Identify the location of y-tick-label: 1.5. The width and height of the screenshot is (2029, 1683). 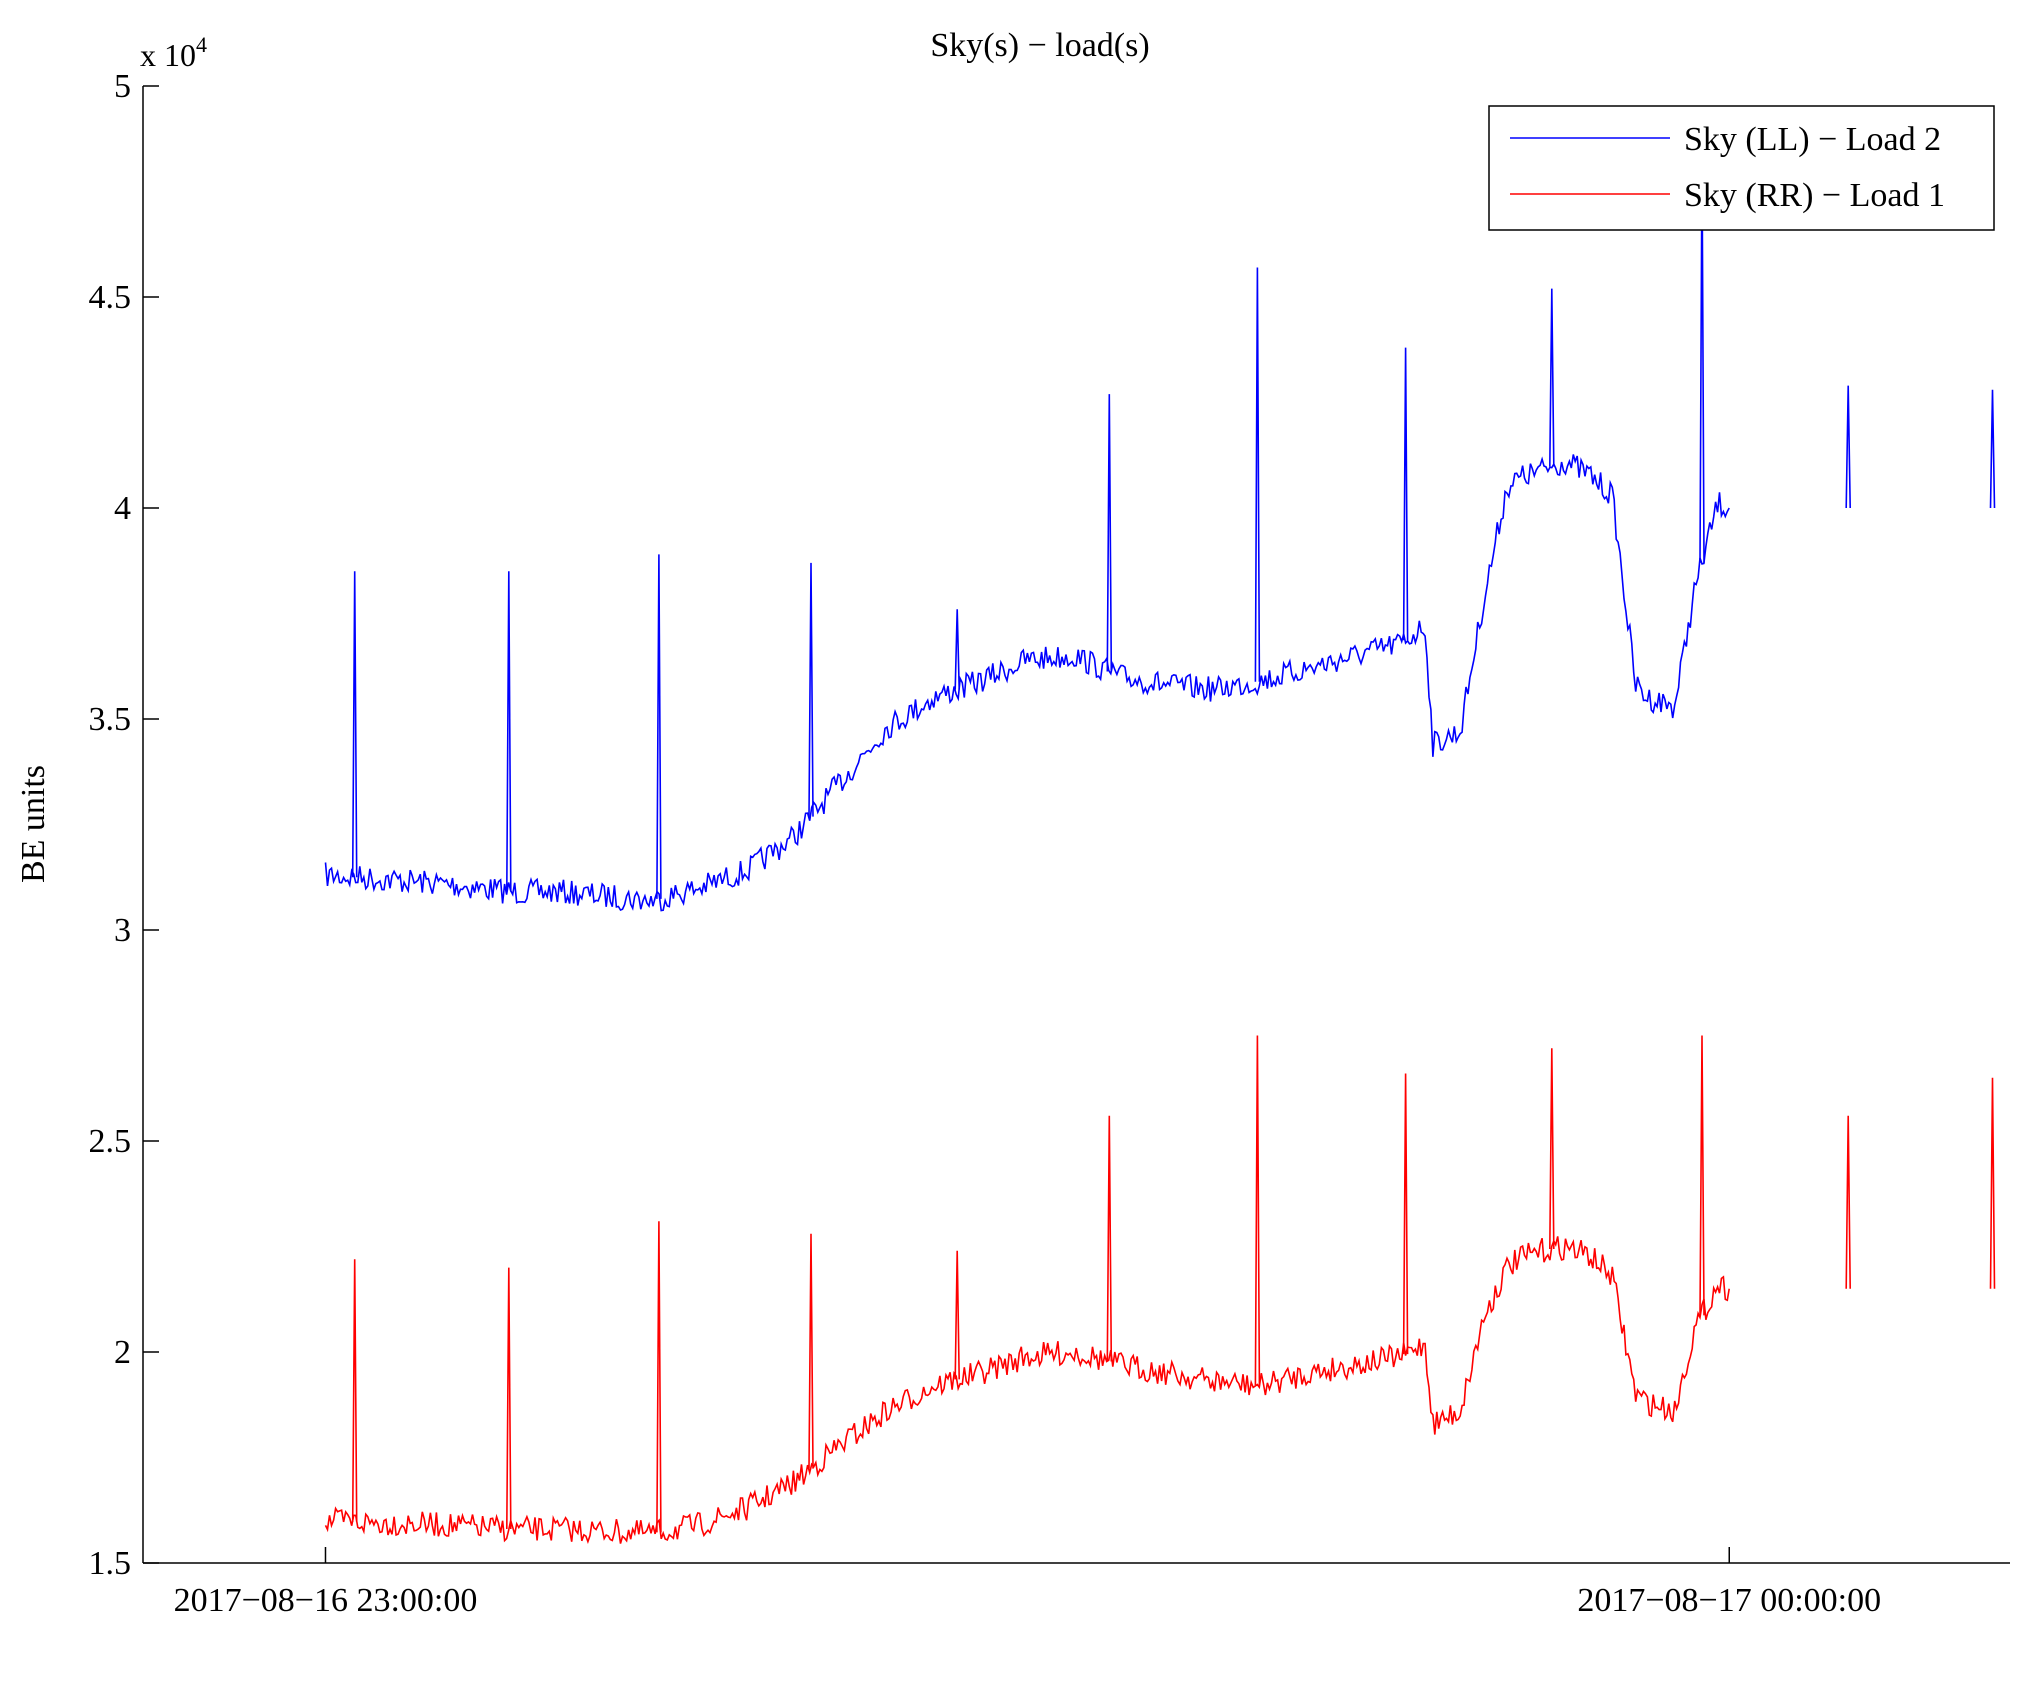
(110, 1563).